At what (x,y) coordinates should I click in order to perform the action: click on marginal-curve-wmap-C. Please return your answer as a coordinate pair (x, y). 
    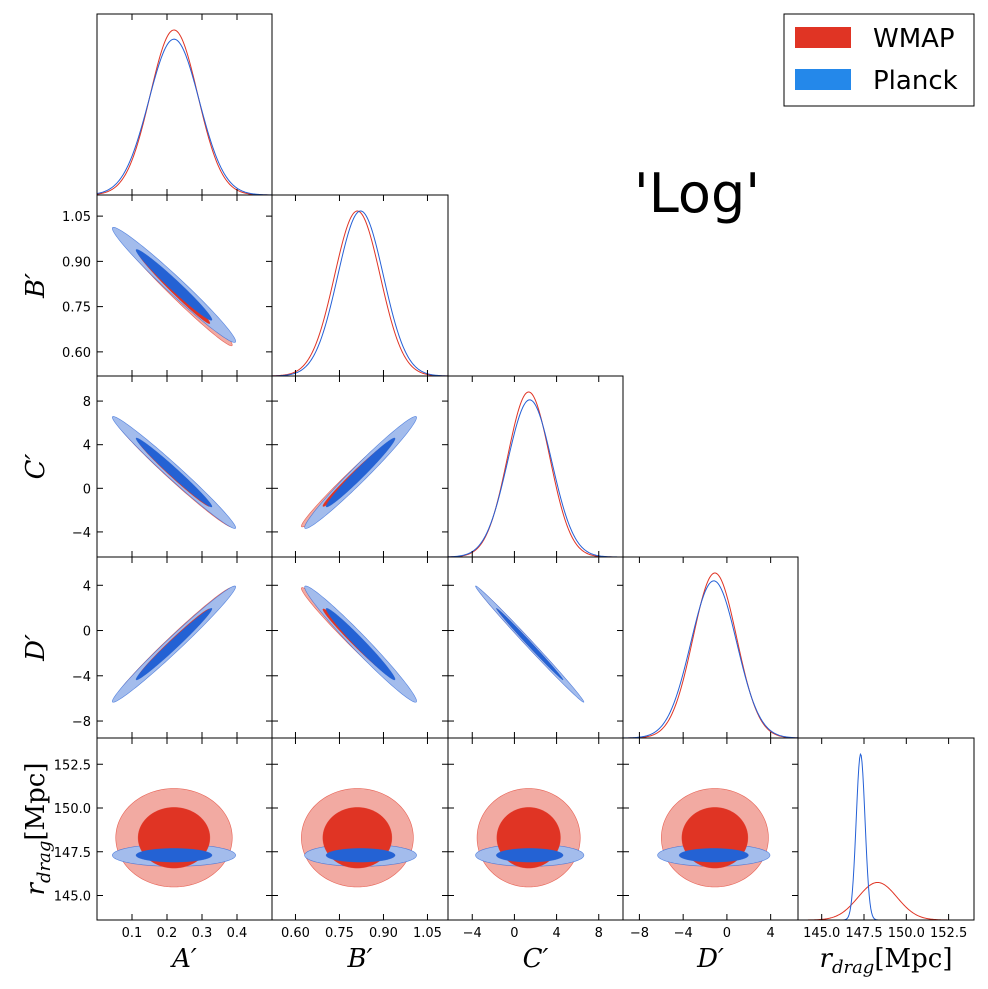
    Looking at the image, I should click on (535, 474).